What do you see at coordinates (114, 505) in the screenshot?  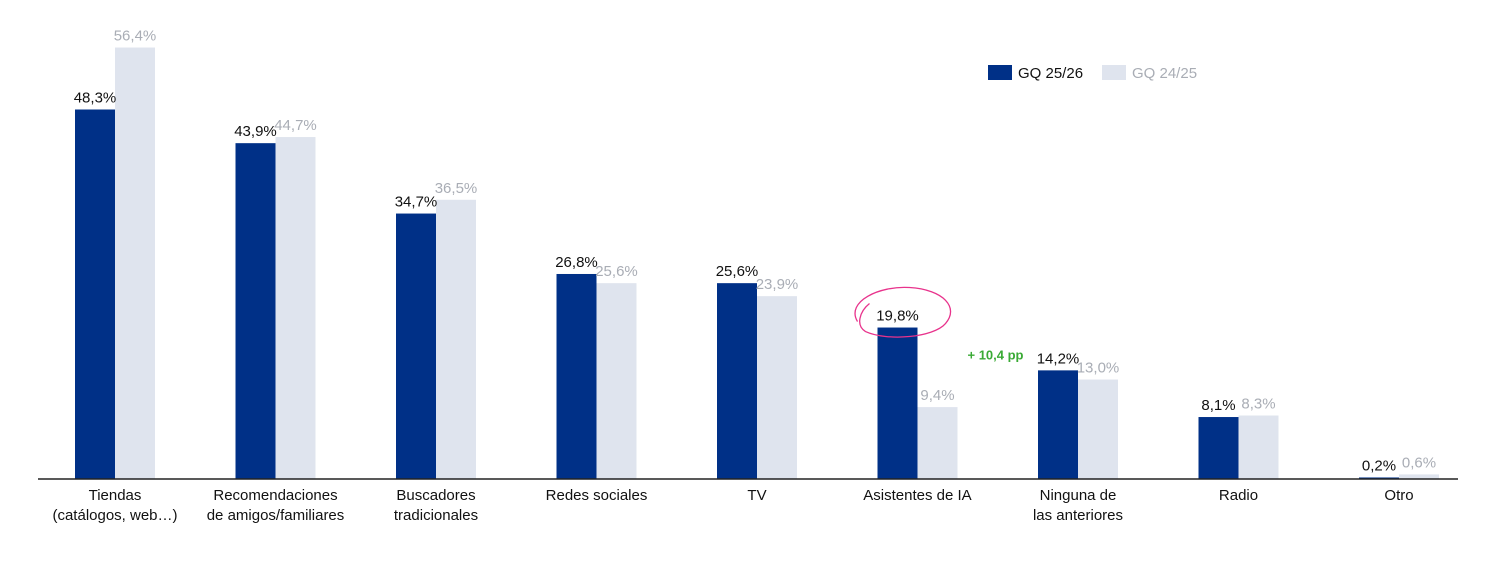 I see `category-label-0: Tiendas (catálogos, web…)` at bounding box center [114, 505].